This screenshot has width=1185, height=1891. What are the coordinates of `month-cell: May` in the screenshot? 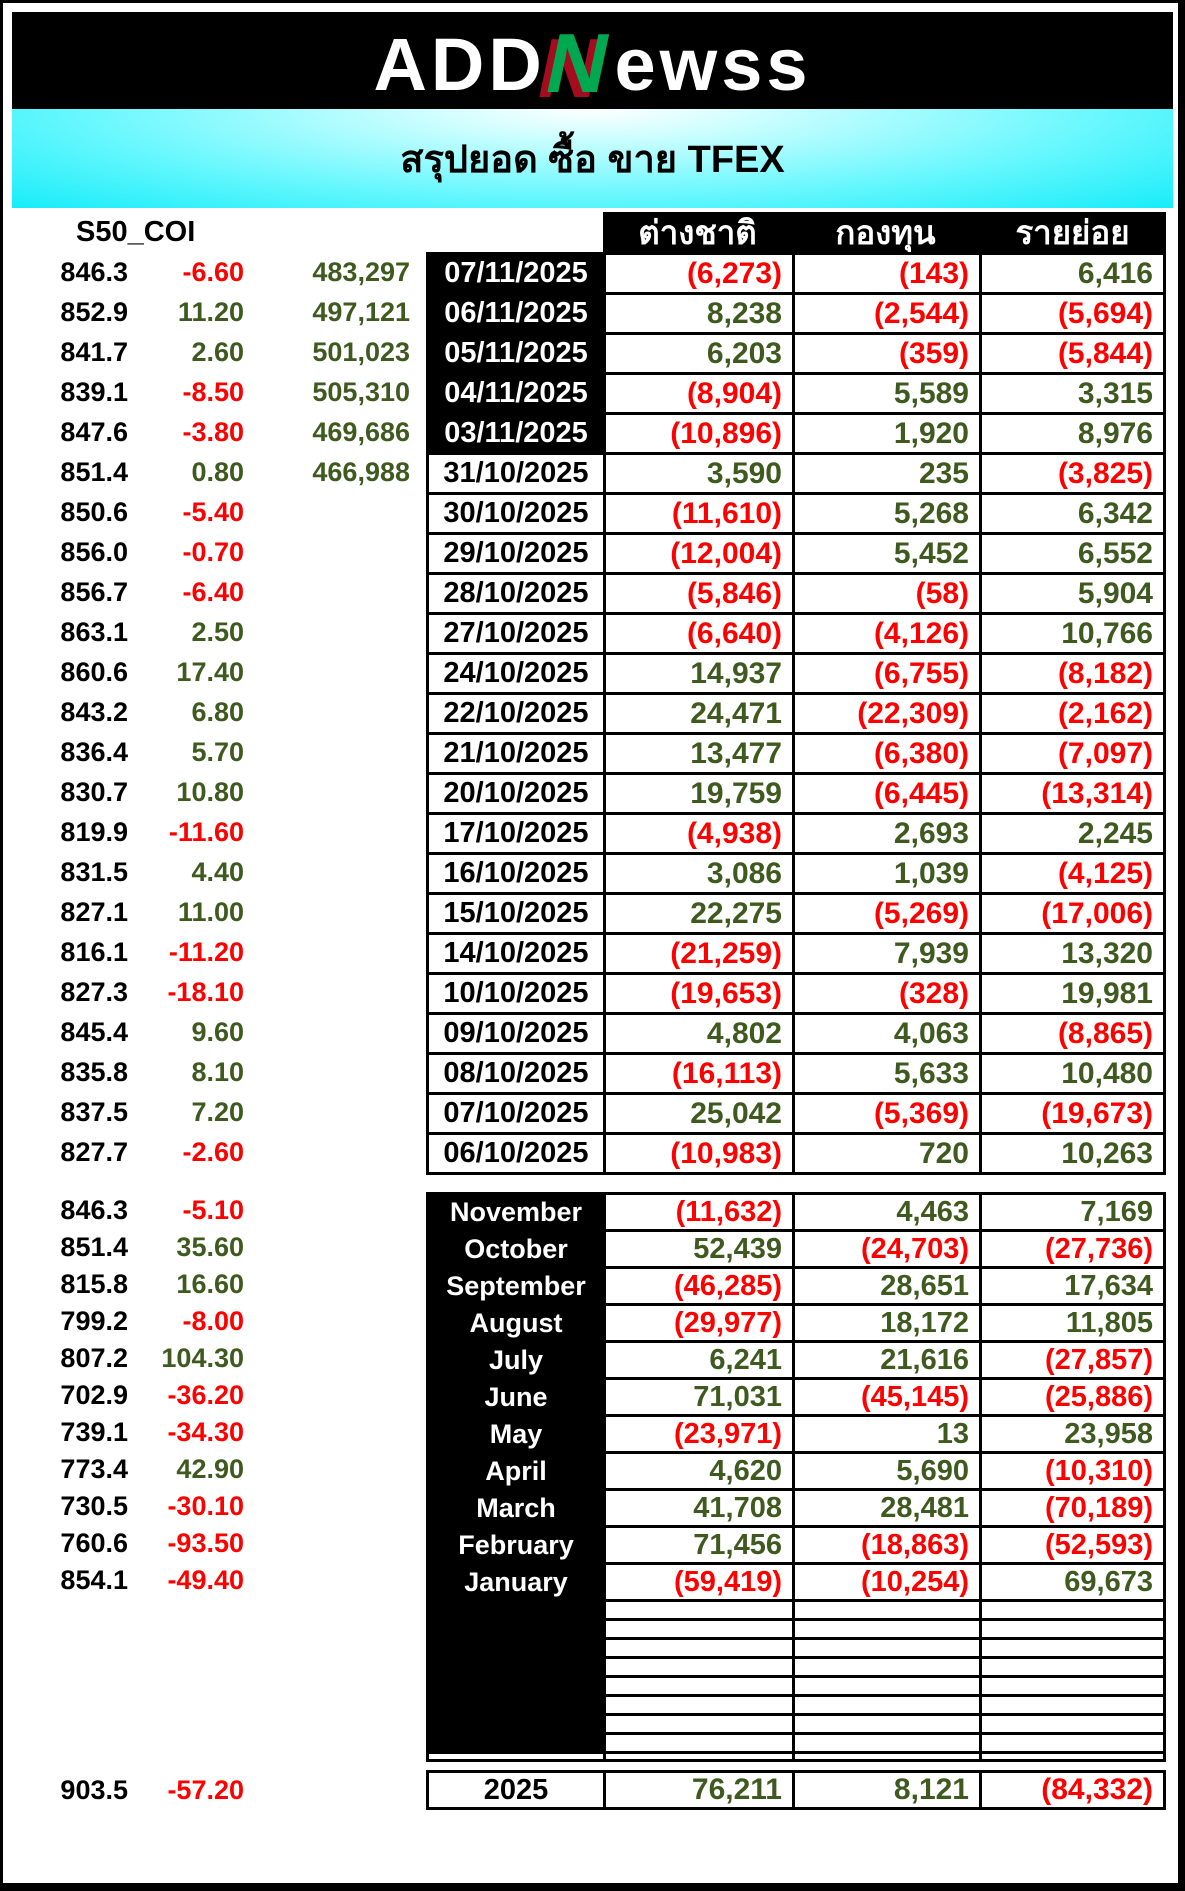 It's located at (514, 1432).